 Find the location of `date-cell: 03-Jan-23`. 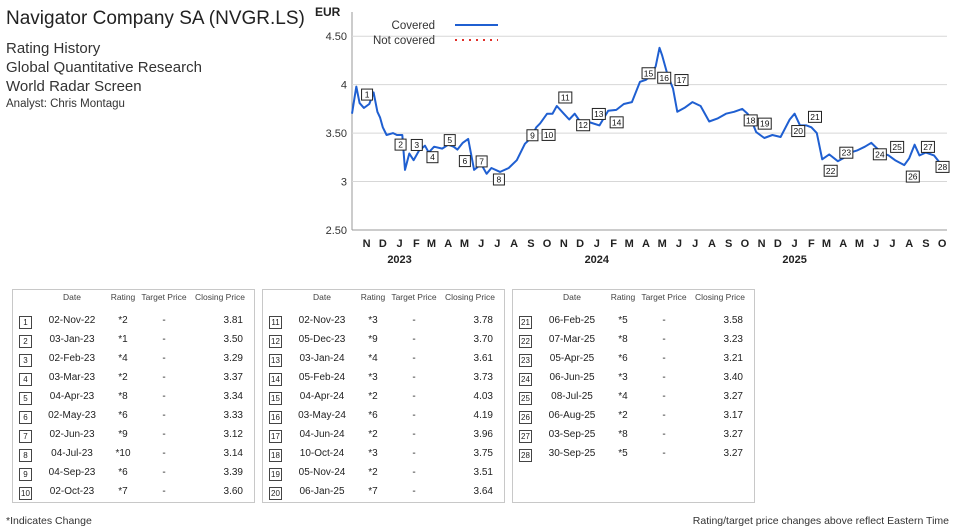

date-cell: 03-Jan-23 is located at coordinates (72, 339).